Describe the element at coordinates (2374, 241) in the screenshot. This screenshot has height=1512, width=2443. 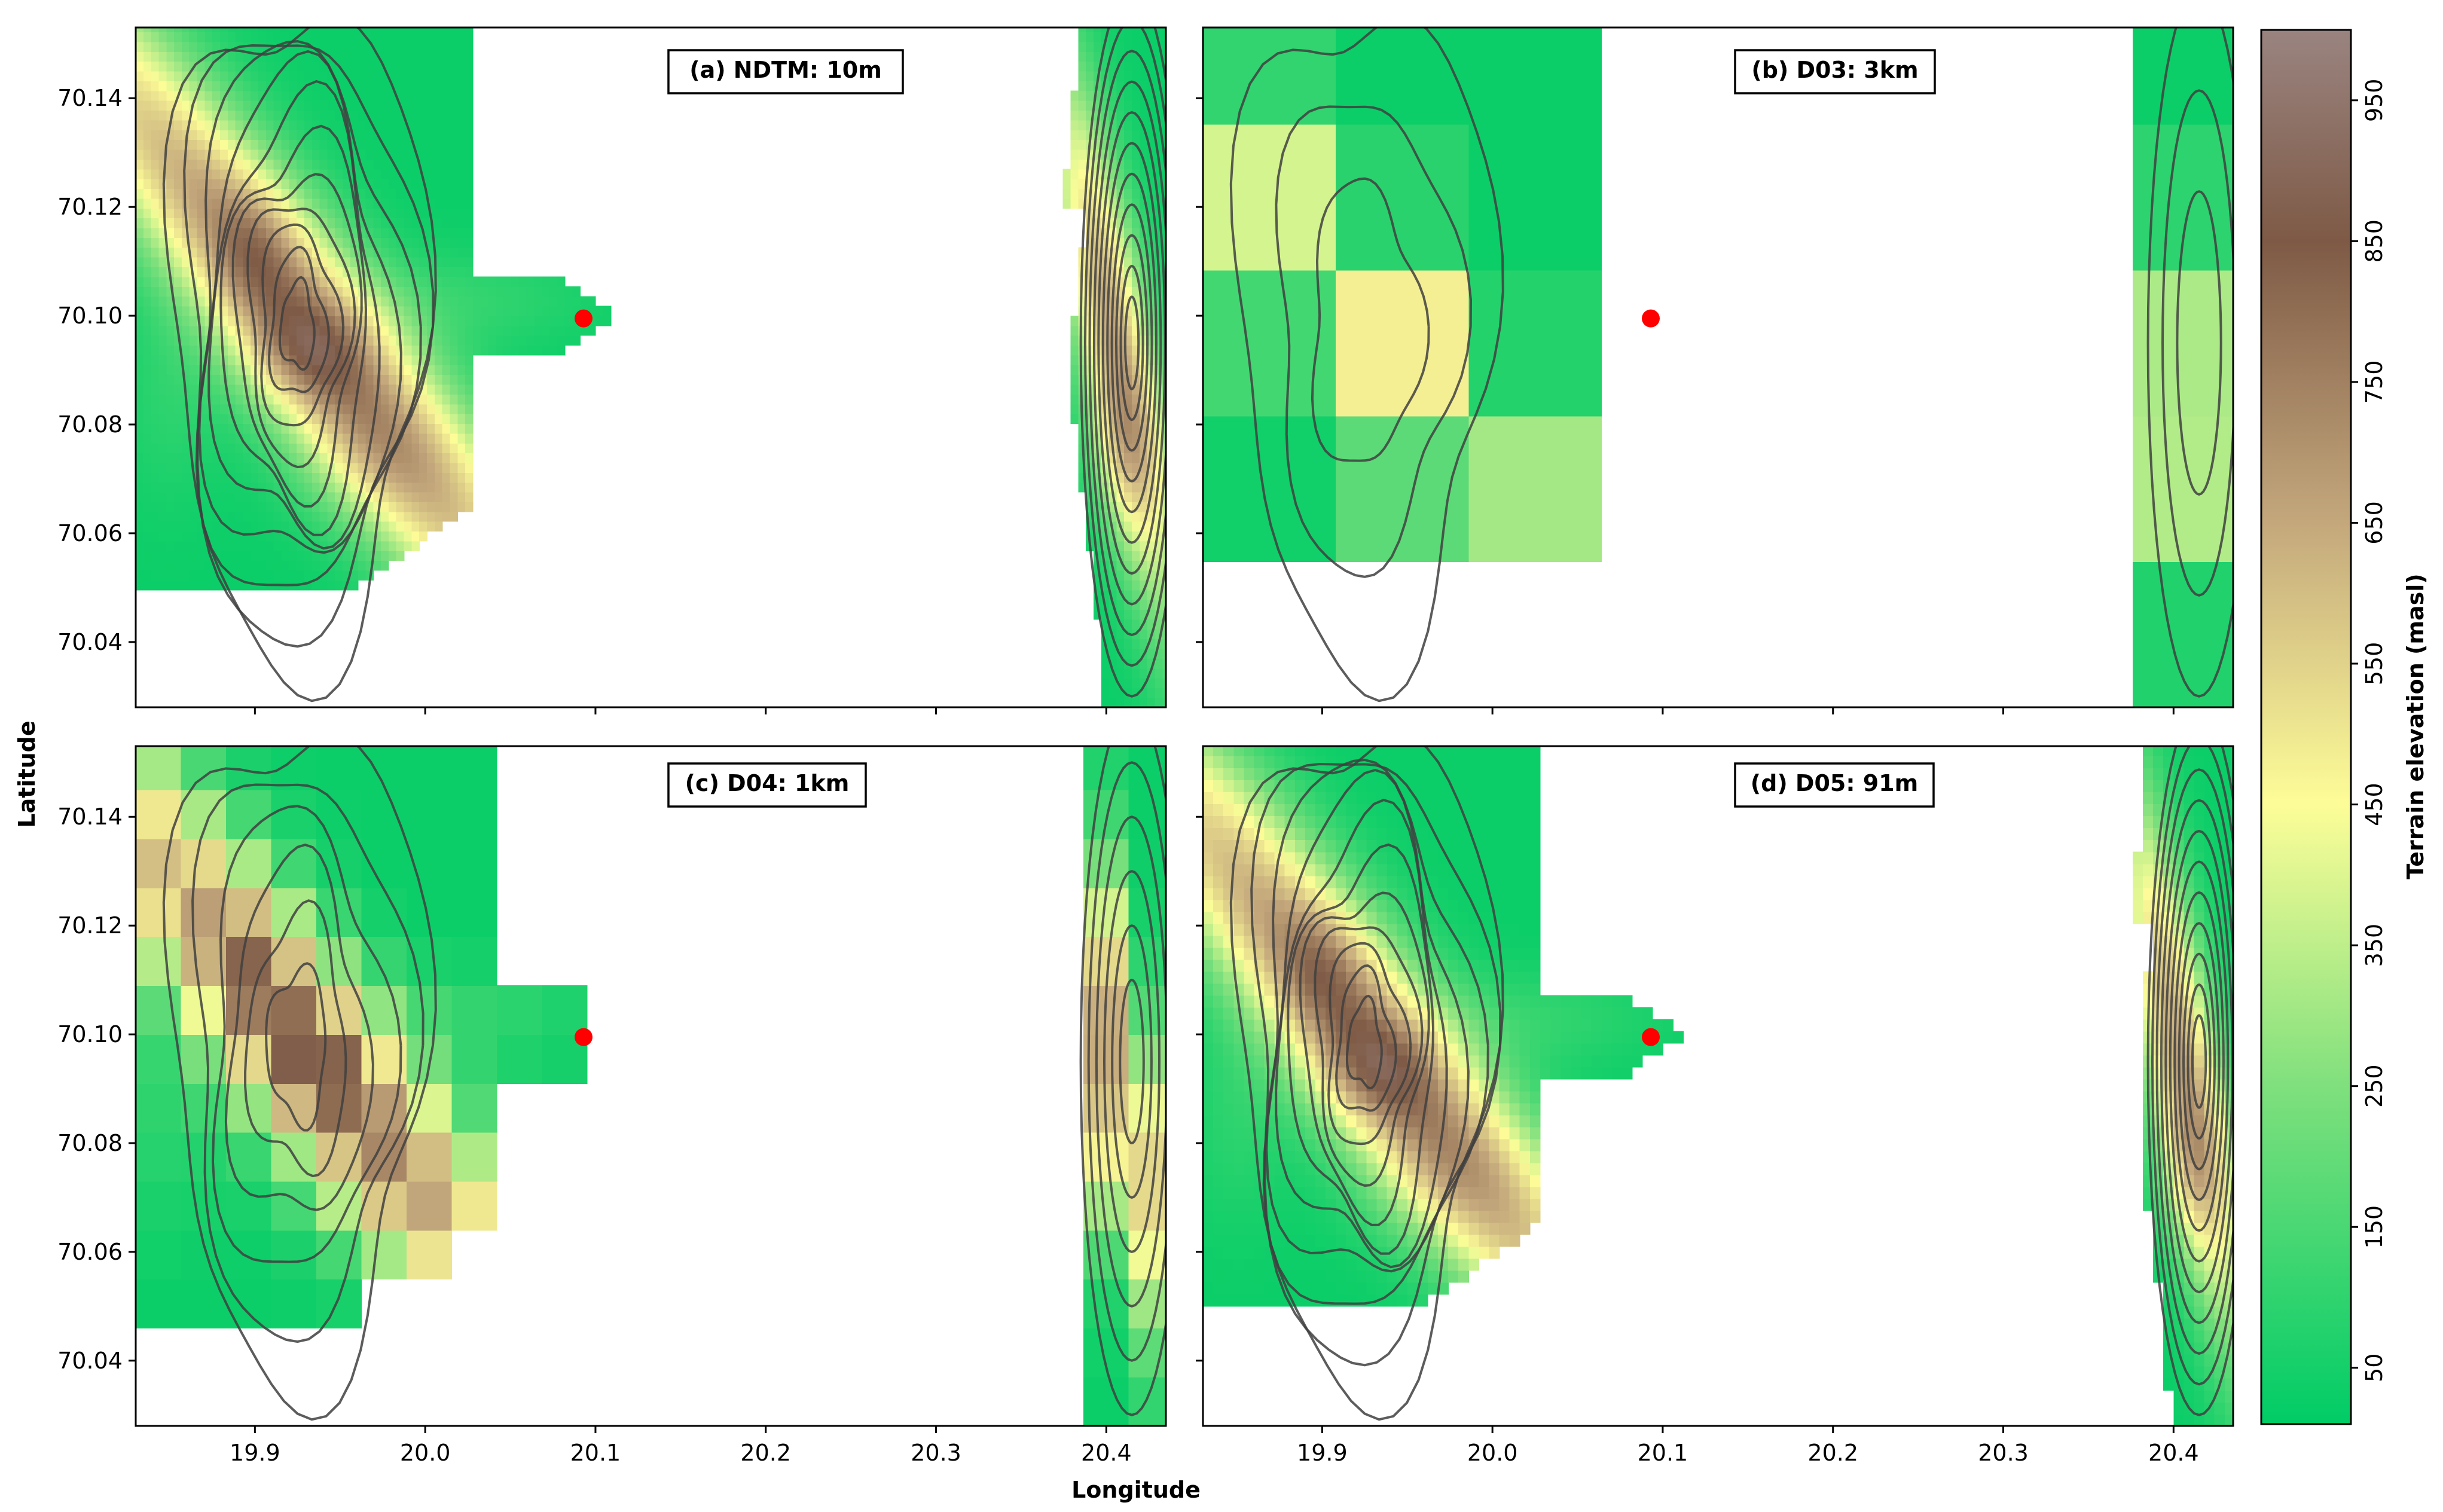
I see `colorbar-tick-label: 850` at that location.